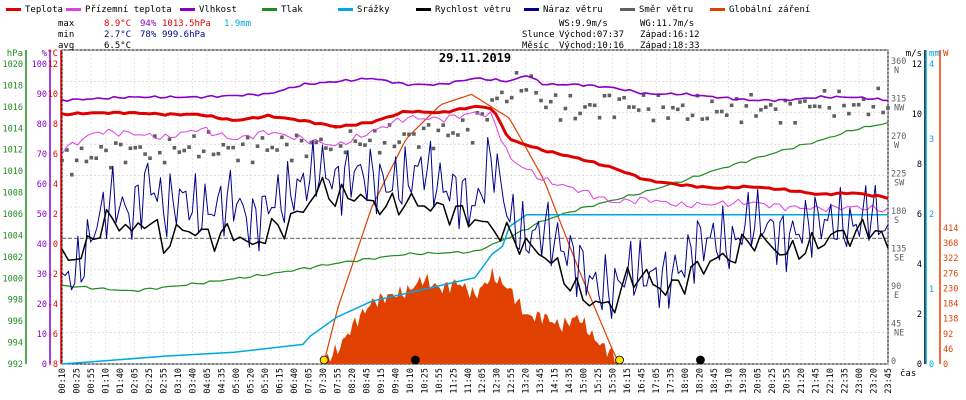 The height and width of the screenshot is (400, 966). What do you see at coordinates (893, 362) in the screenshot?
I see `dir-tick-label: 0` at bounding box center [893, 362].